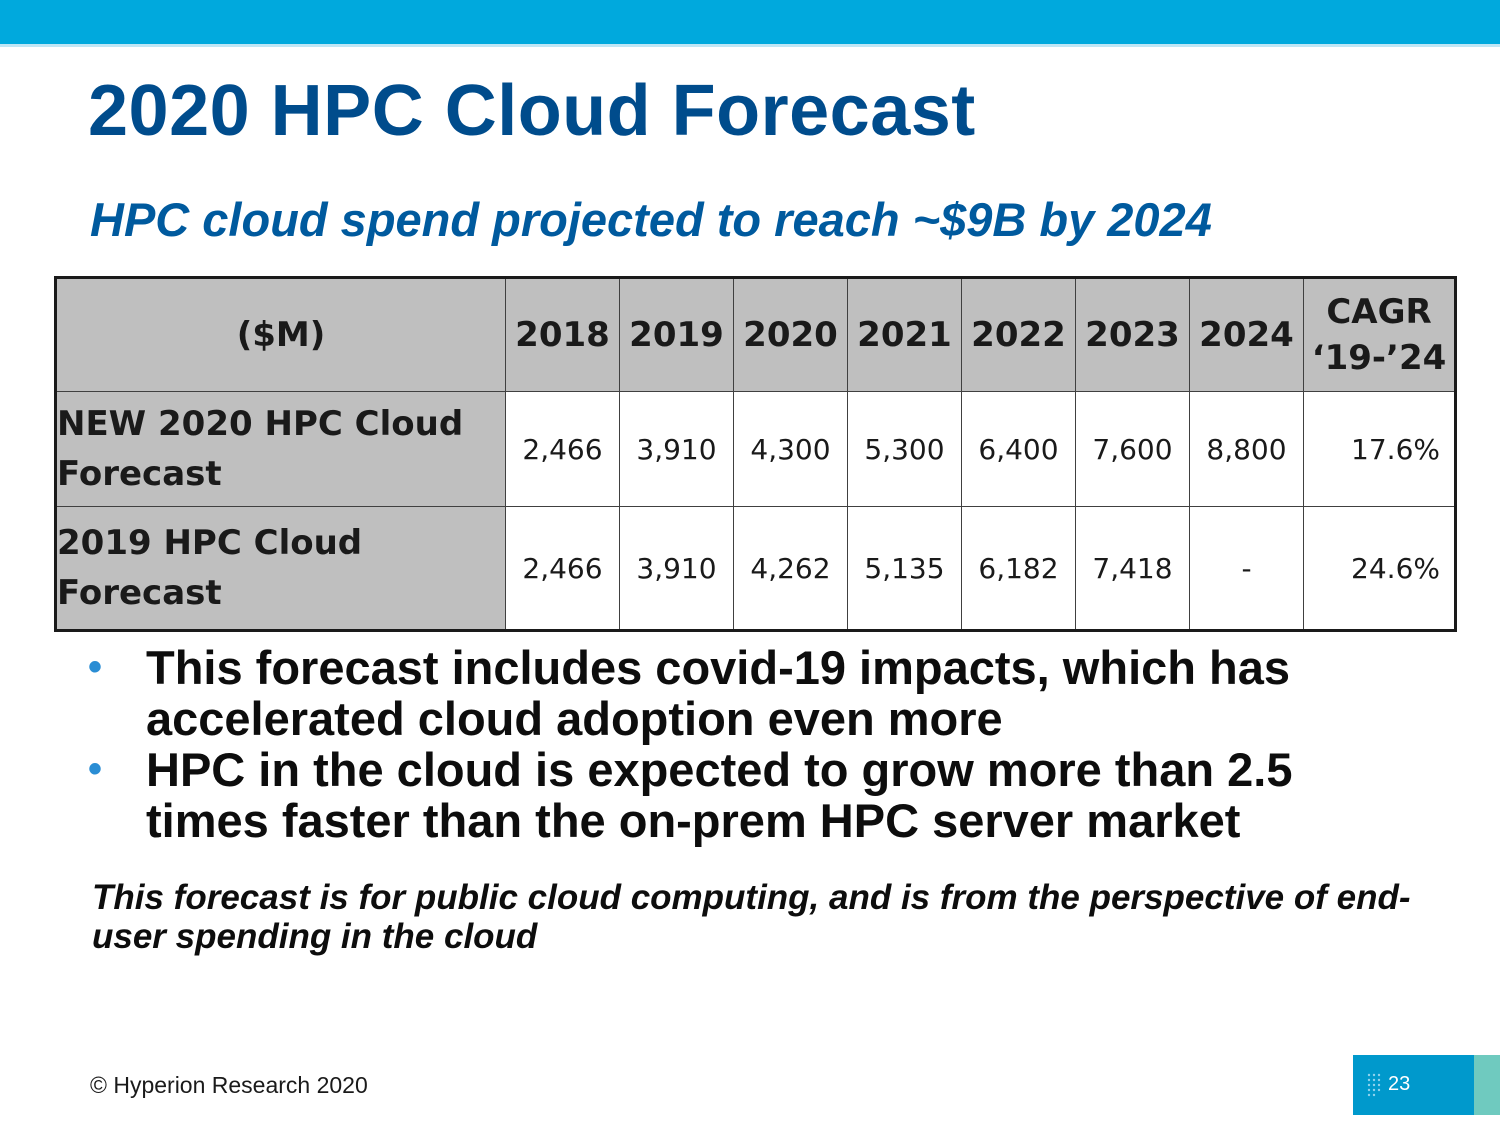 This screenshot has height=1125, width=1500. What do you see at coordinates (1246, 568) in the screenshot?
I see `table-cell: -` at bounding box center [1246, 568].